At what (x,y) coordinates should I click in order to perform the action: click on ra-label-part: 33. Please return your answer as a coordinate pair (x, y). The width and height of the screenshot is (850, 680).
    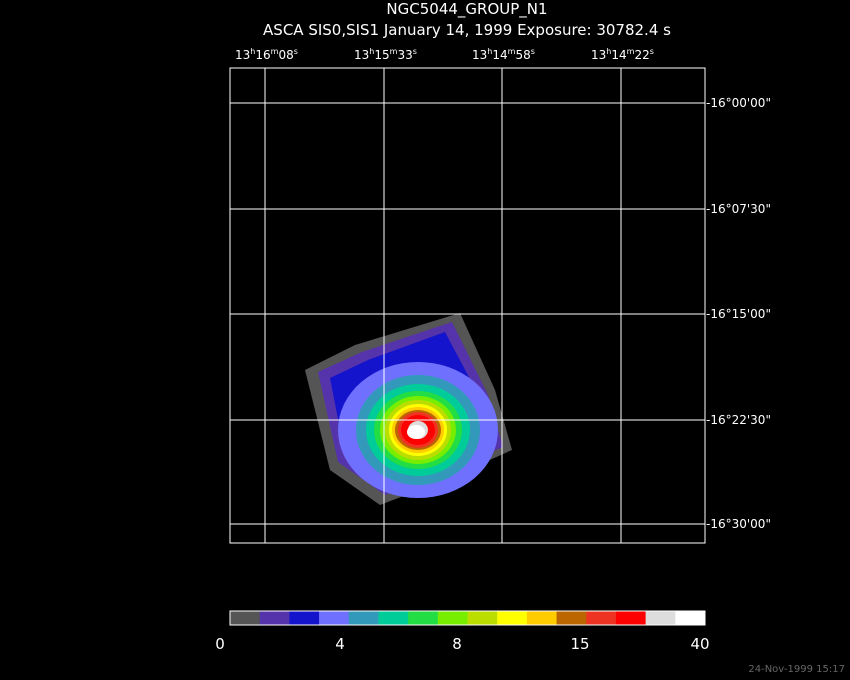
    Looking at the image, I should click on (404, 55).